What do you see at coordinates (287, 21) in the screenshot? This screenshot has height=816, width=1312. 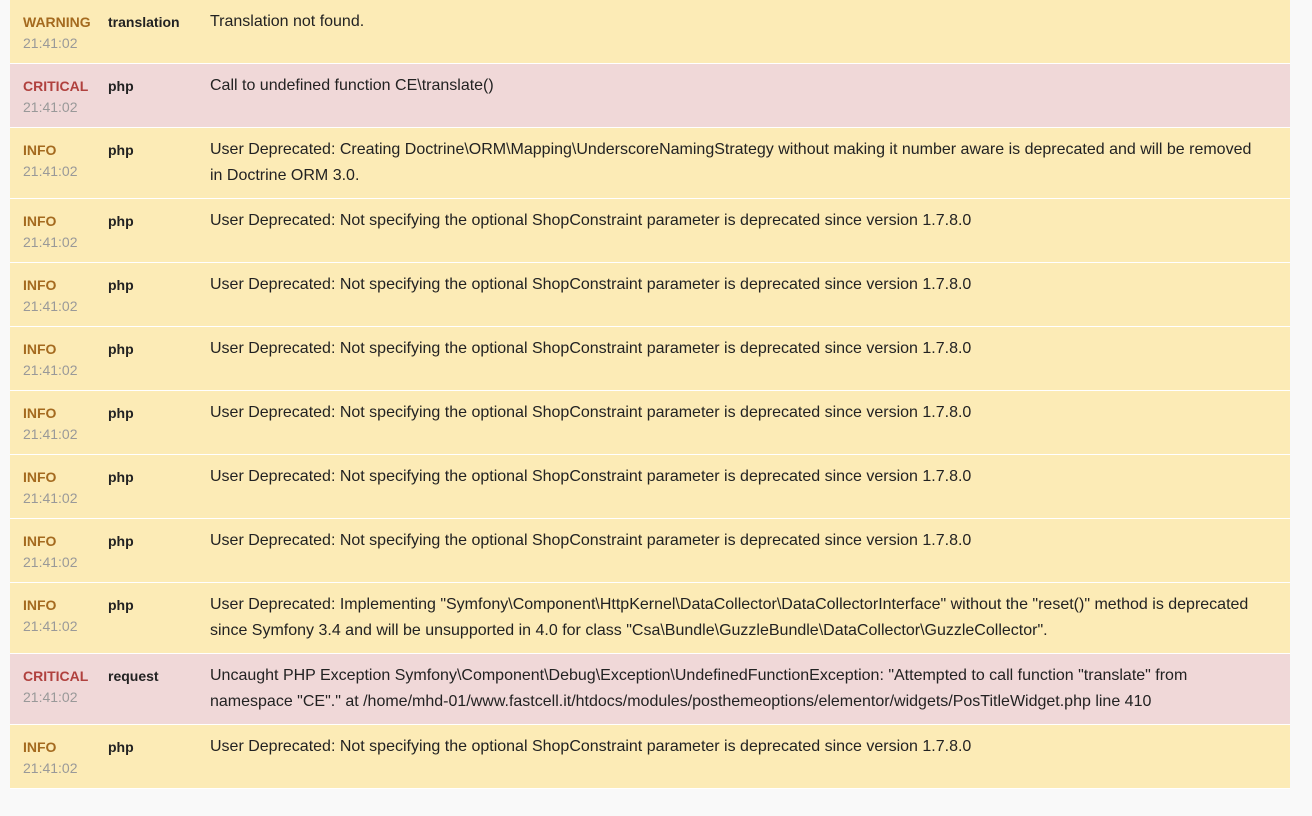 I see `log-message: Translation not found.` at bounding box center [287, 21].